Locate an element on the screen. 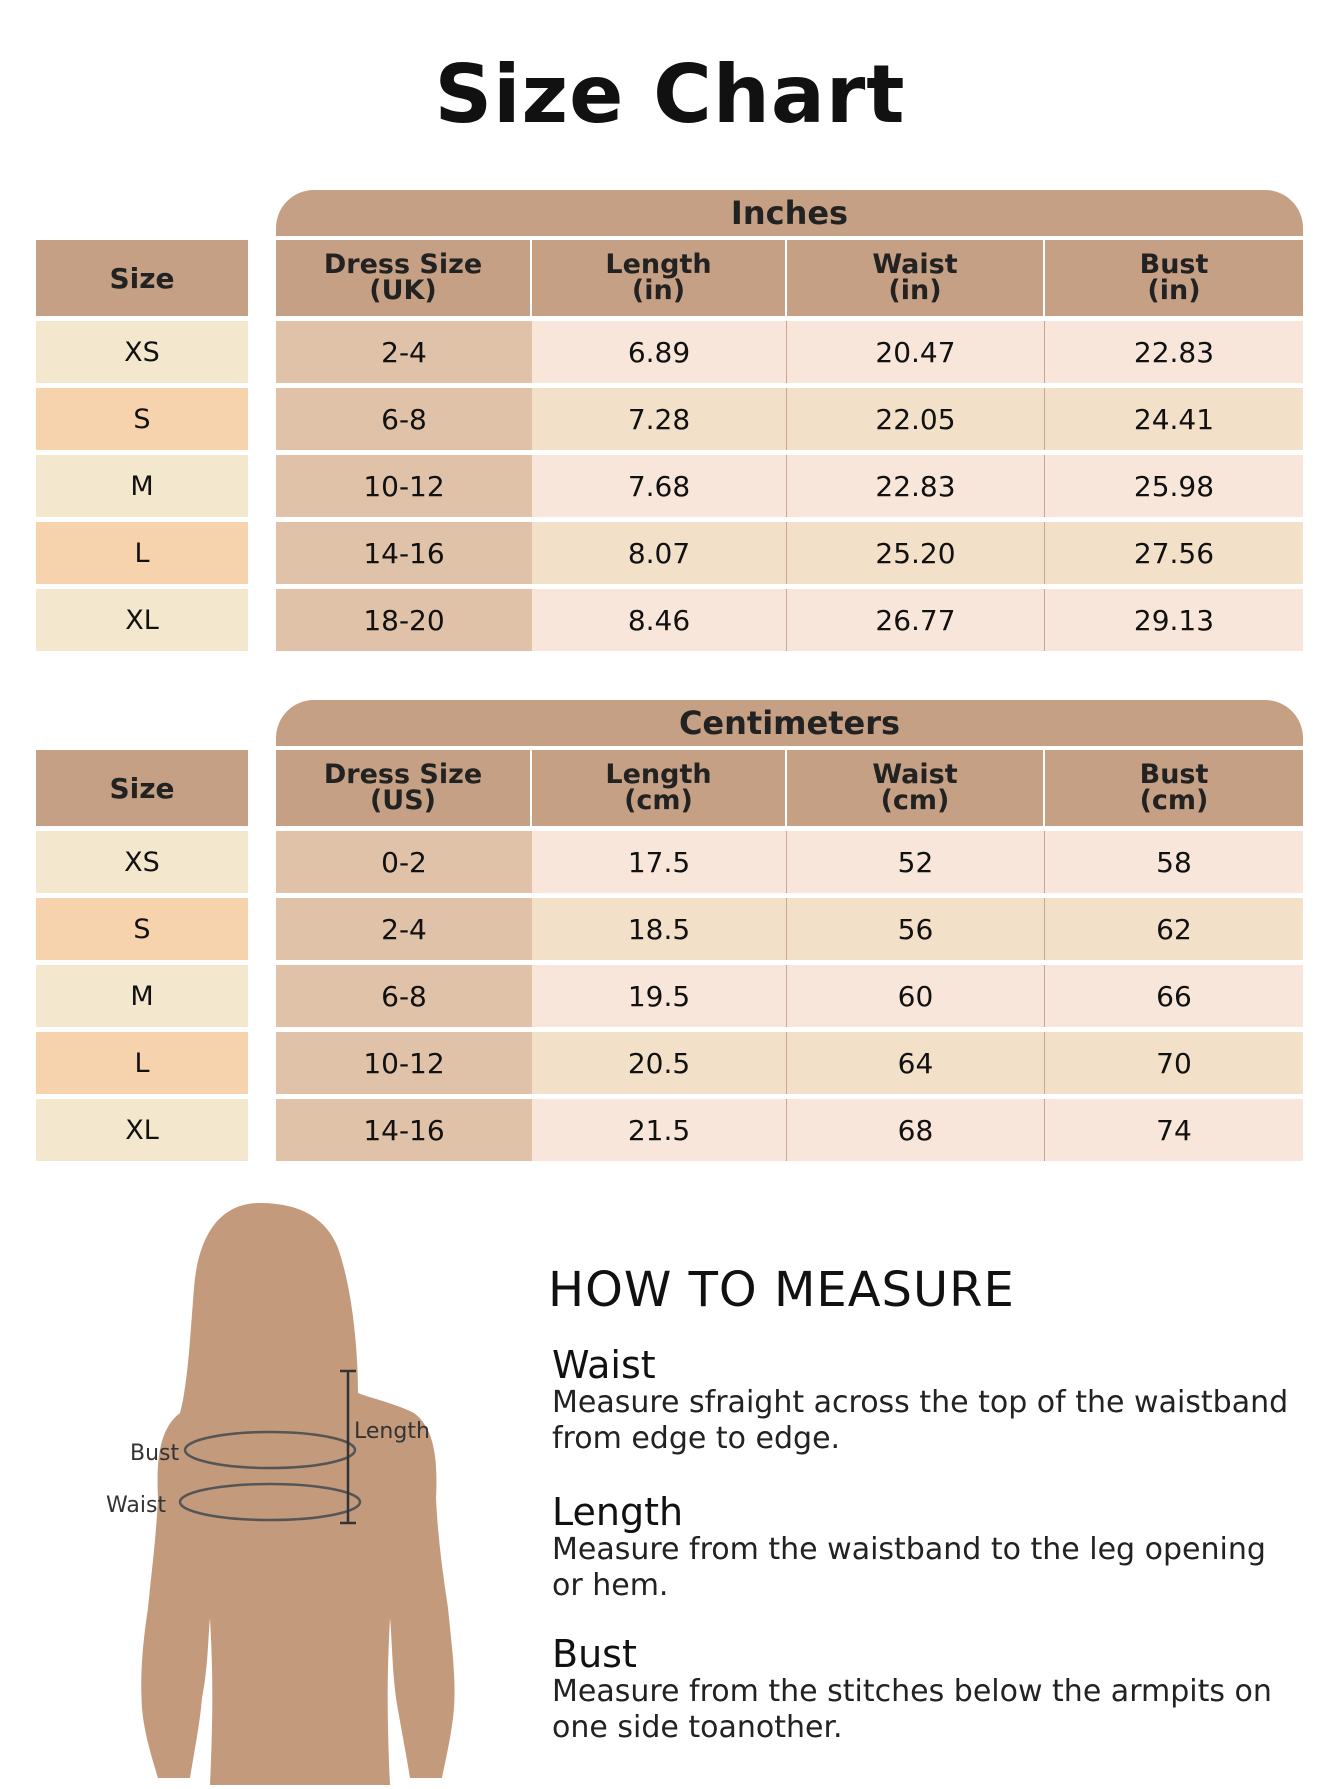 This screenshot has height=1789, width=1340. table-cell: 8.46 is located at coordinates (659, 620).